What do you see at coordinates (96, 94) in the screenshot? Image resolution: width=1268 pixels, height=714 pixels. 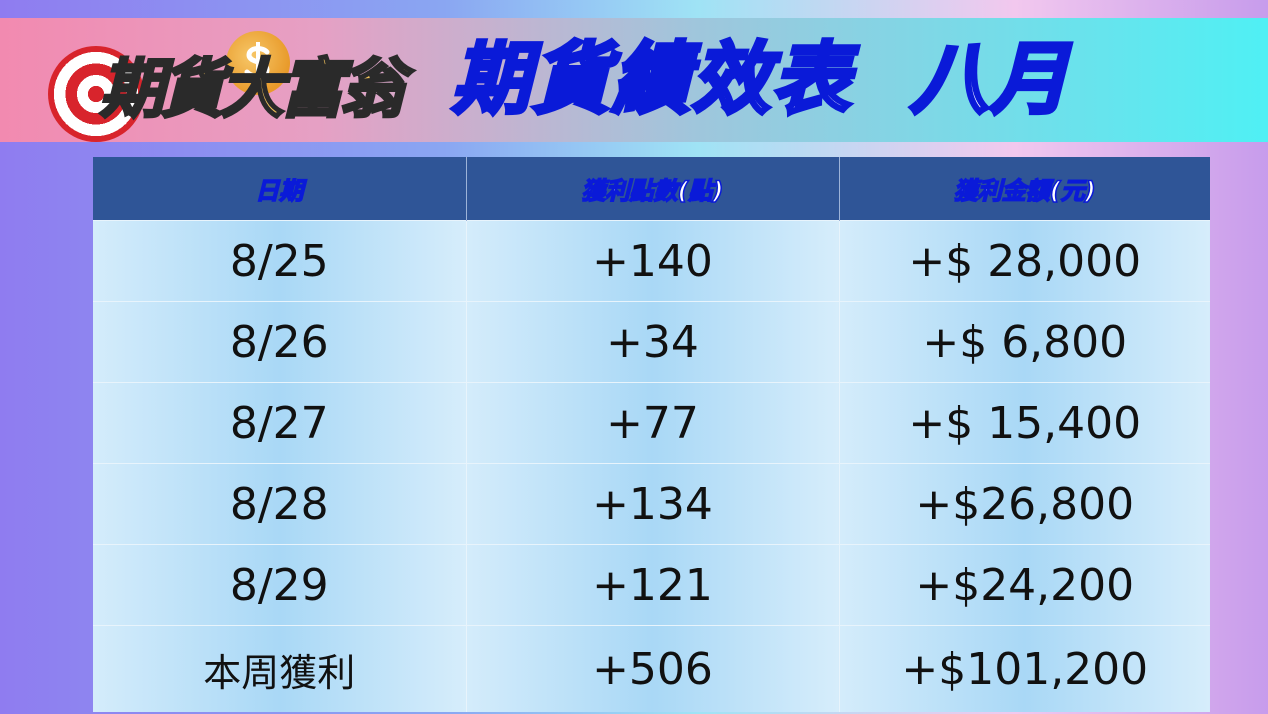 I see `dartboard-icon` at bounding box center [96, 94].